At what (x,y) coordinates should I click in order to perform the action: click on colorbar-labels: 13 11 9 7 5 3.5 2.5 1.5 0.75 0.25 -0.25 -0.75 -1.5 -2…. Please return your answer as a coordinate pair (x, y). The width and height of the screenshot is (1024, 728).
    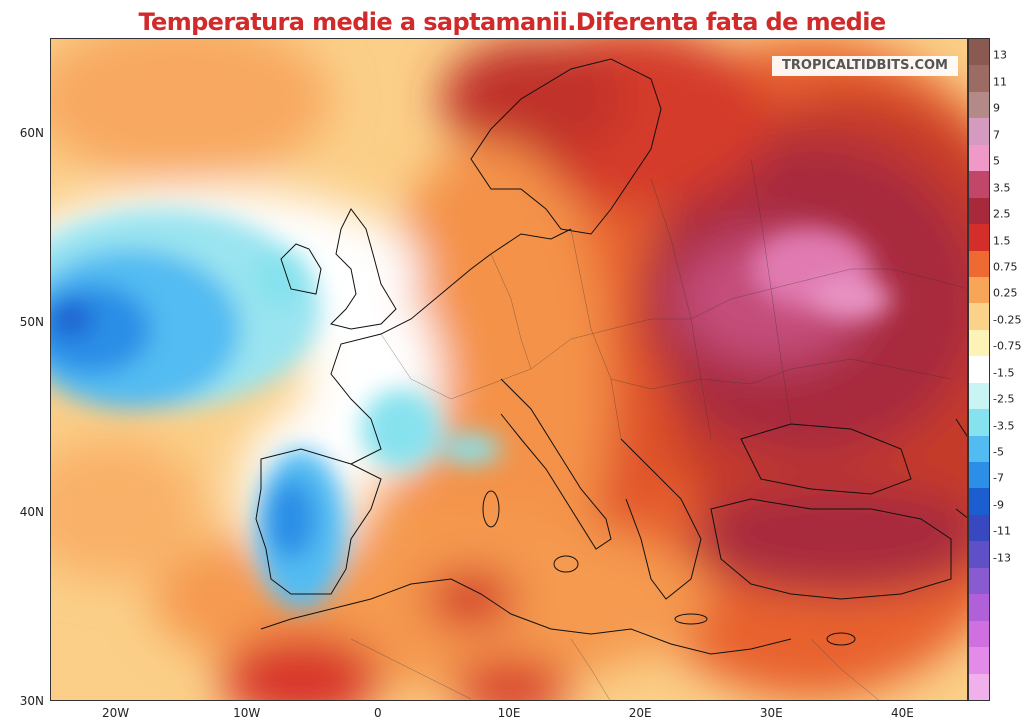
    Looking at the image, I should click on (1007, 369).